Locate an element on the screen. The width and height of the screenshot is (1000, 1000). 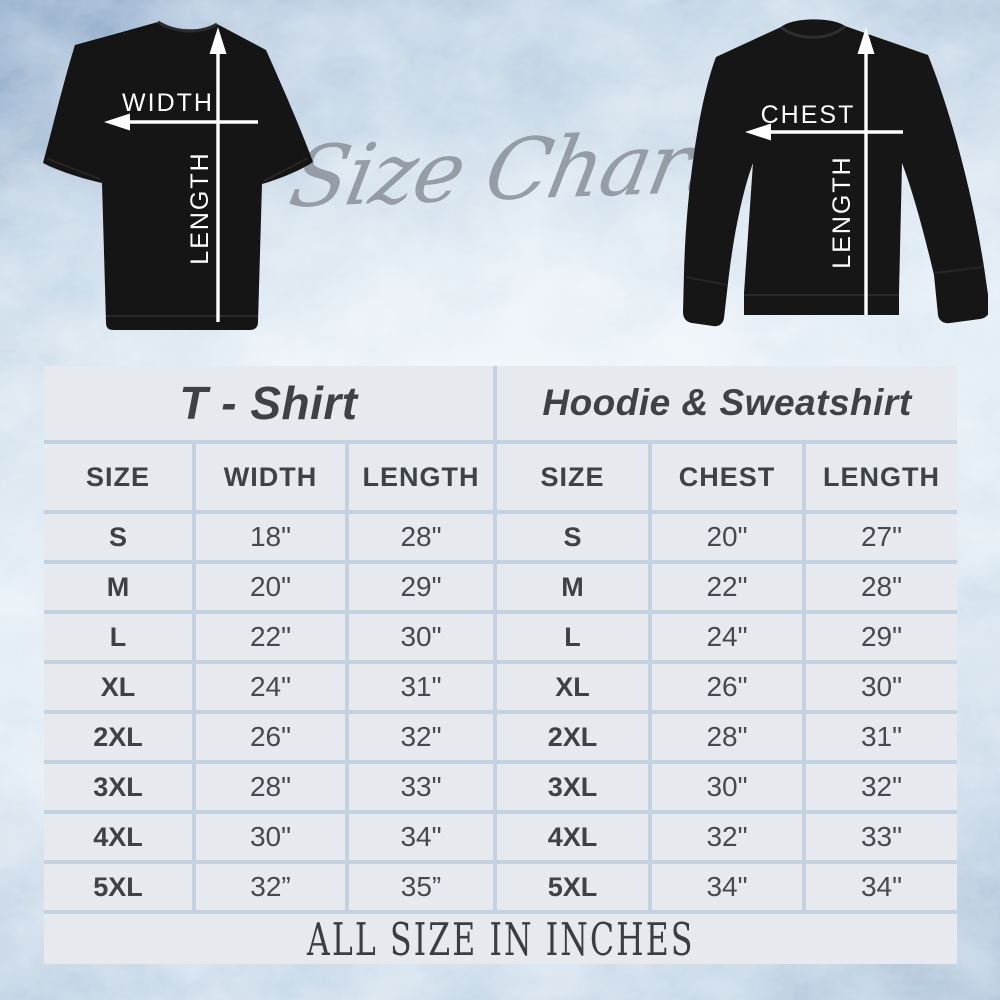
tshirt-col-size: SIZE is located at coordinates (118, 477).